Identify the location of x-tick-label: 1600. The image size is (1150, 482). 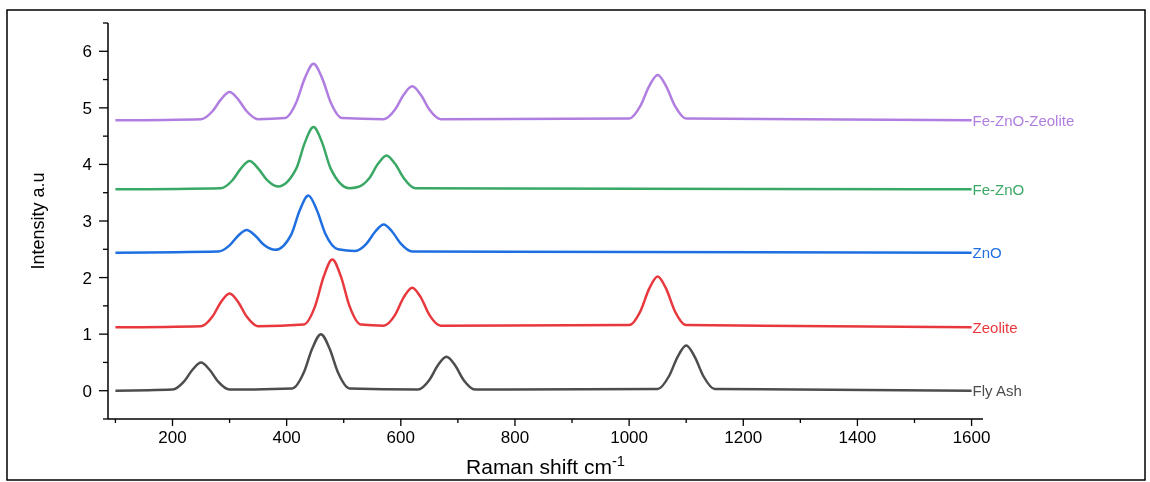
(971, 437).